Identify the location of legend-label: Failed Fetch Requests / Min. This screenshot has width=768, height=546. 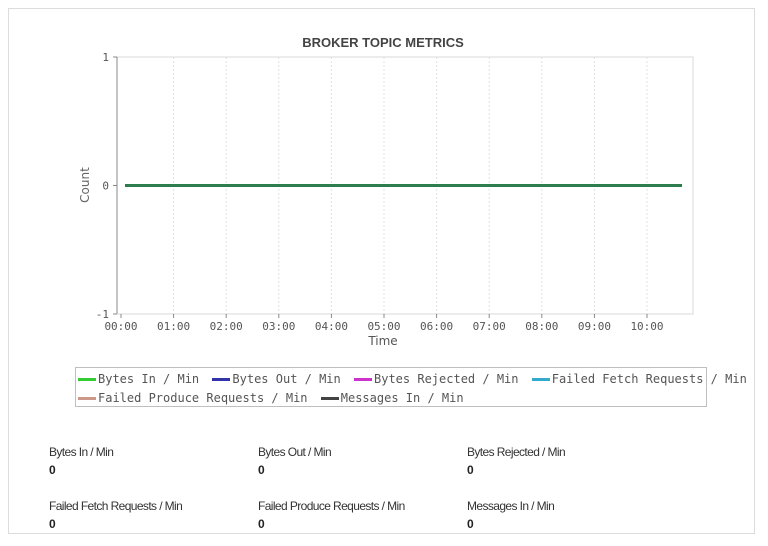
(649, 379).